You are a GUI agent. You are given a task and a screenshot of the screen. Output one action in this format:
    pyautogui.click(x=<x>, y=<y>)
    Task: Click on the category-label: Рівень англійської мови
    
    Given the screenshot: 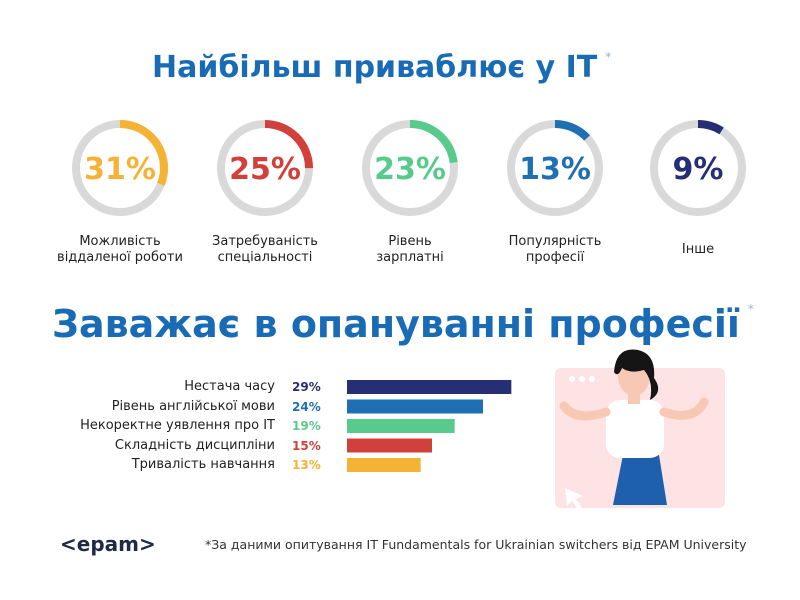 What is the action you would take?
    pyautogui.click(x=193, y=406)
    